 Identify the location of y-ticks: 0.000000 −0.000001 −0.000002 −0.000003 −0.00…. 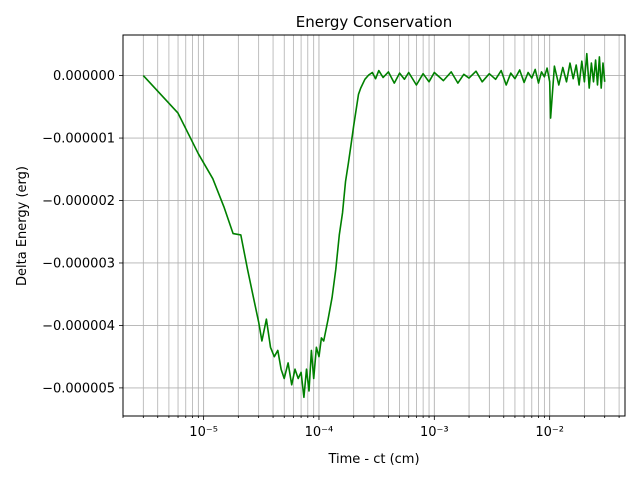
(82, 232).